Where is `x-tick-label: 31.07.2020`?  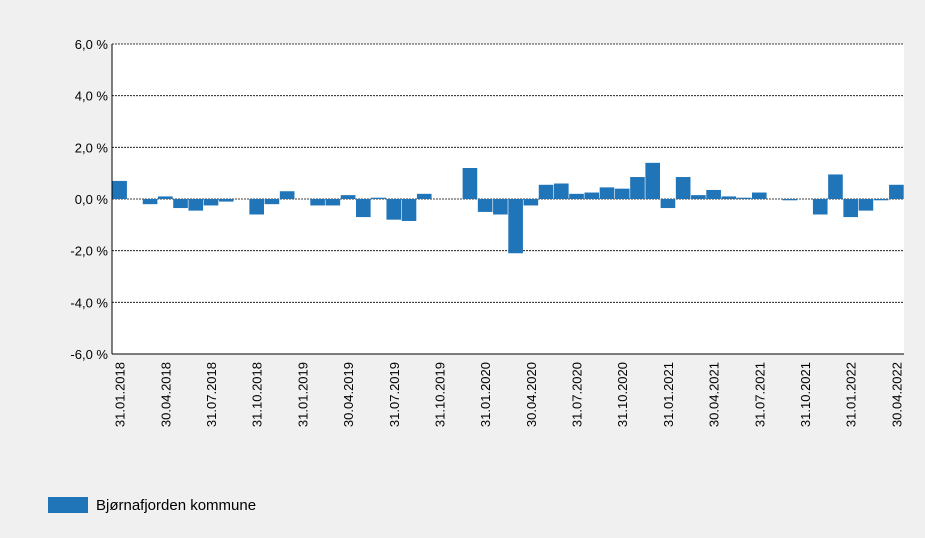
x-tick-label: 31.07.2020 is located at coordinates (577, 394).